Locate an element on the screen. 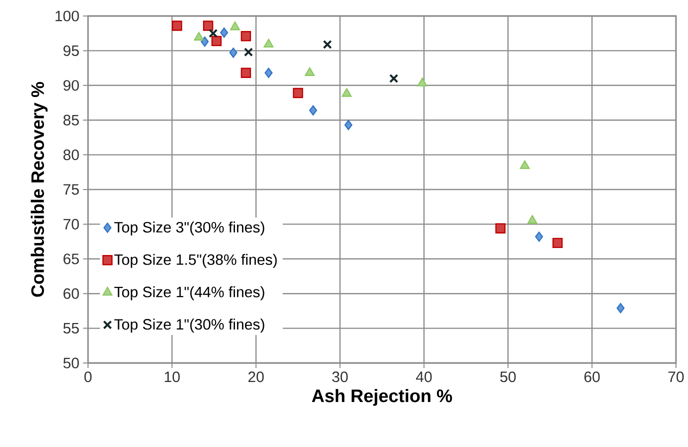 The height and width of the screenshot is (447, 688). y-tick-label: 55 is located at coordinates (71, 328).